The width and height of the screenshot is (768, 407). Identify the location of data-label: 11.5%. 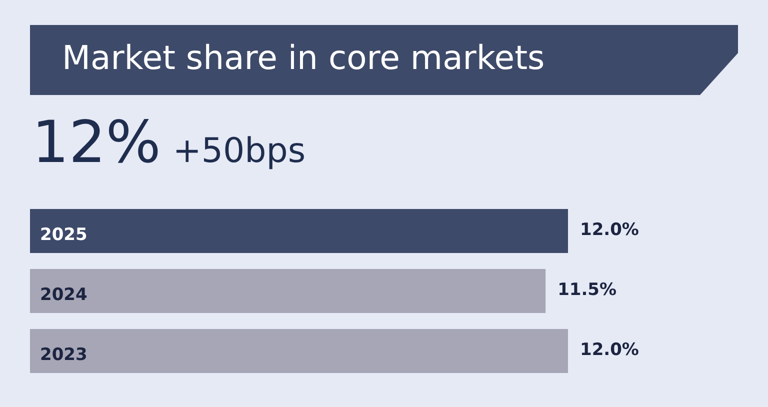
(587, 290).